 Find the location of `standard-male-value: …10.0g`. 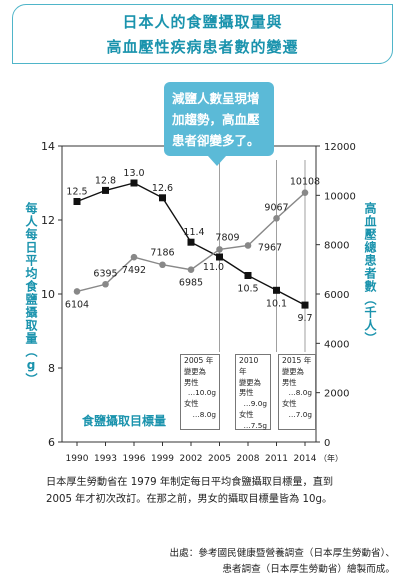

standard-male-value: …10.0g is located at coordinates (201, 393).